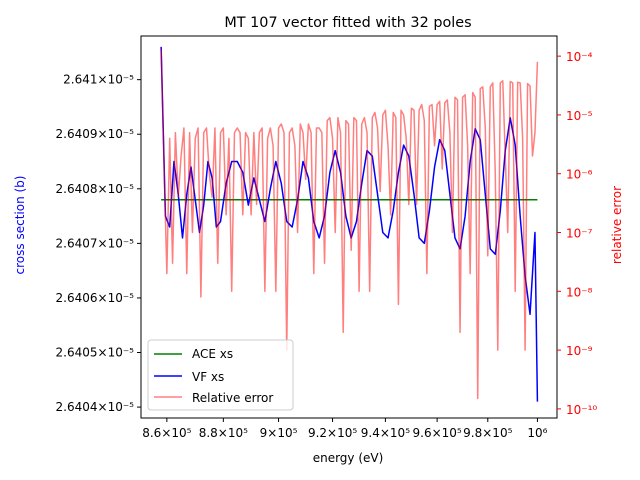  Describe the element at coordinates (208, 377) in the screenshot. I see `legend-label-vf-xs: VF xs` at that location.